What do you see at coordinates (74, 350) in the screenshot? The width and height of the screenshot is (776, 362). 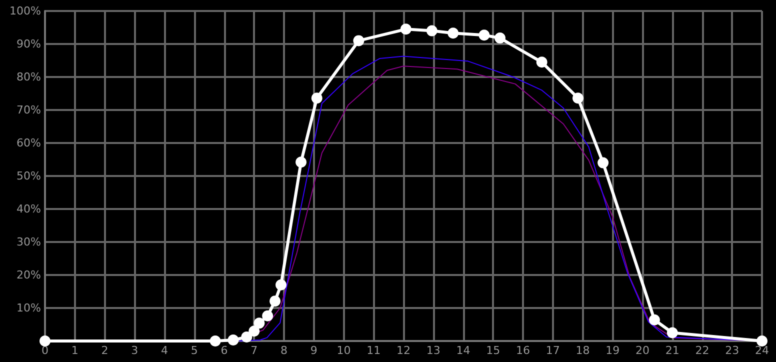 I see `x-tick-label: 1` at bounding box center [74, 350].